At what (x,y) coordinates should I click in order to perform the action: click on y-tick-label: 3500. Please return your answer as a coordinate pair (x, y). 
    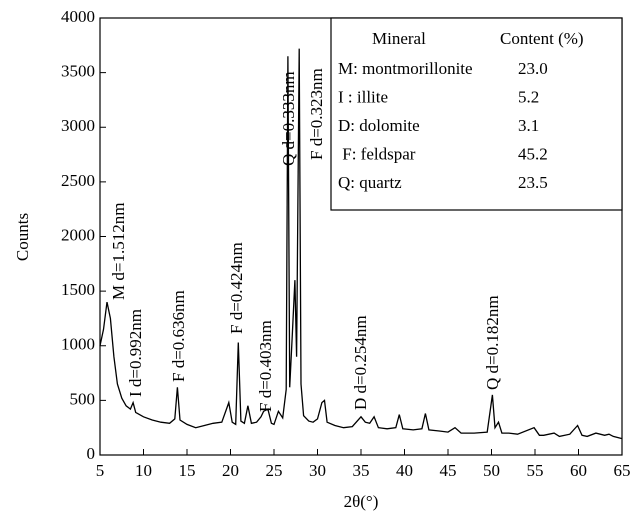
    Looking at the image, I should click on (78, 71).